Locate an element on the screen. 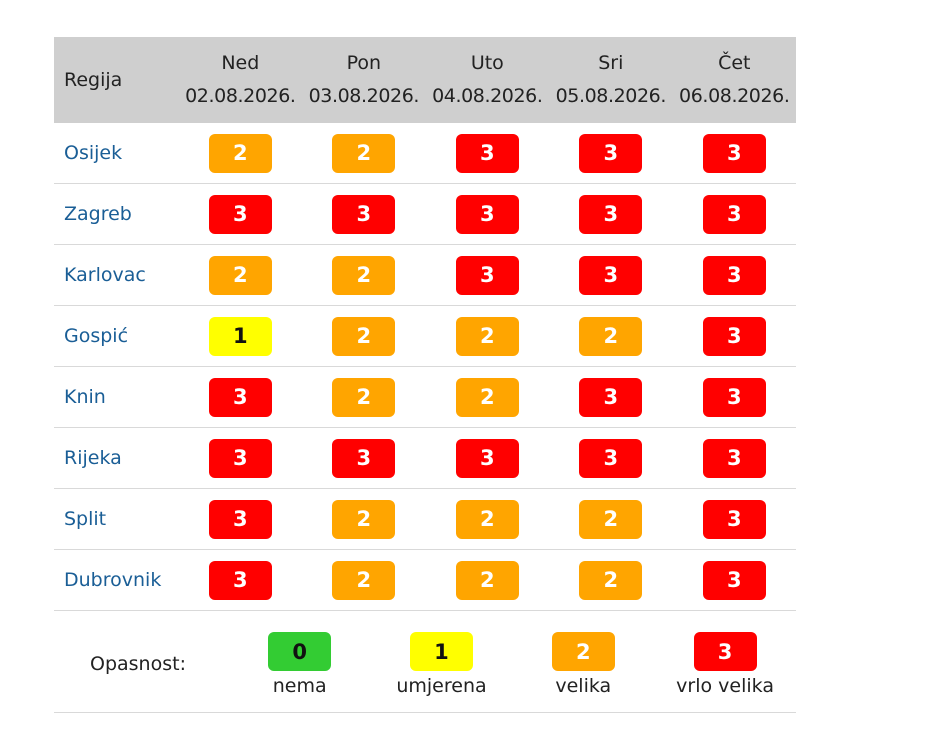 Image resolution: width=940 pixels, height=740 pixels. table-row: Gospić 1 2 2 2 3 is located at coordinates (425, 336).